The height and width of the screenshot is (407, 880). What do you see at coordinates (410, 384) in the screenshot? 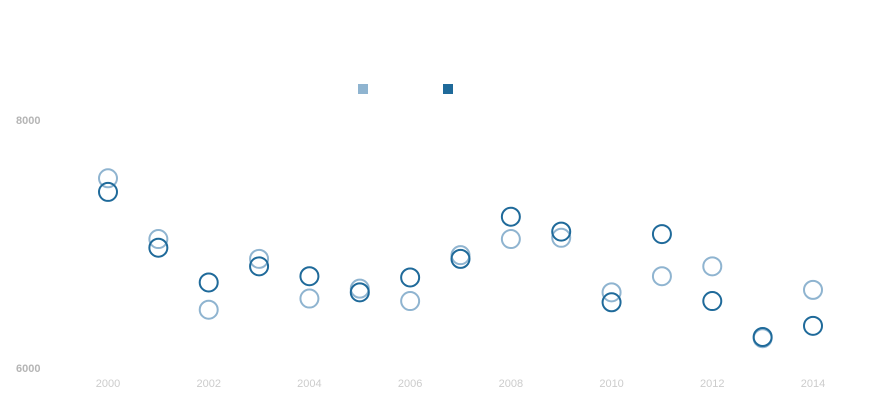
I see `x-tick-label: 2006` at bounding box center [410, 384].